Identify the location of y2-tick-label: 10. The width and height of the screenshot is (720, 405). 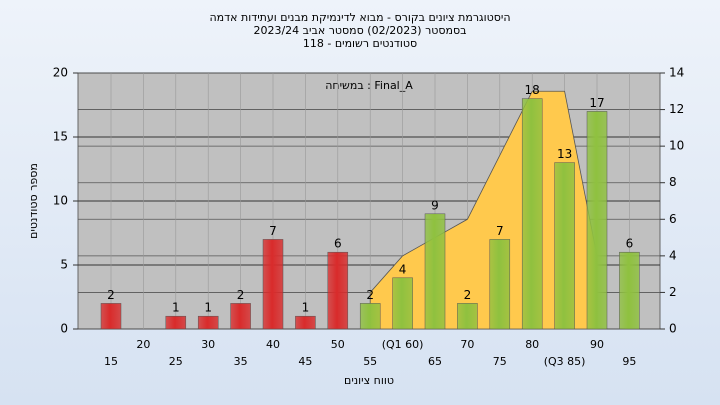
(676, 146).